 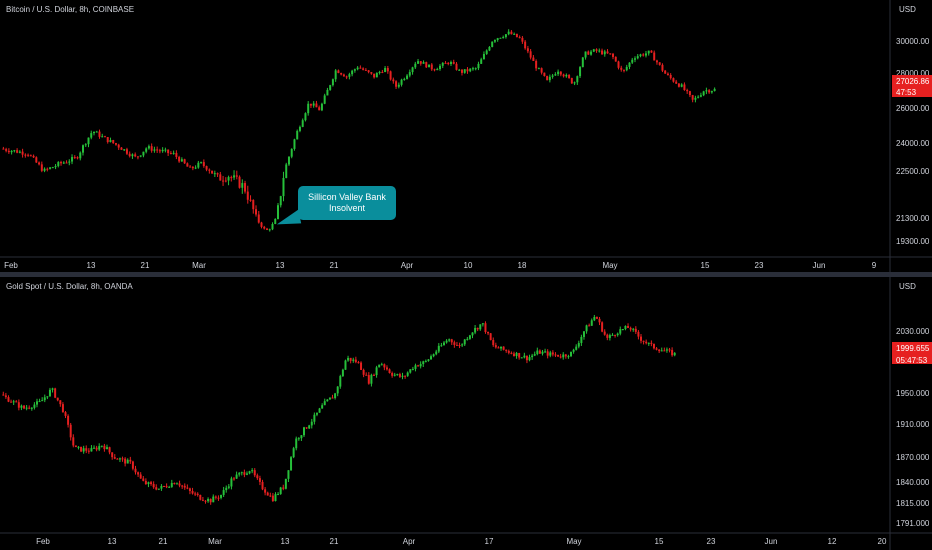 What do you see at coordinates (882, 541) in the screenshot?
I see `x-tick-label: 20` at bounding box center [882, 541].